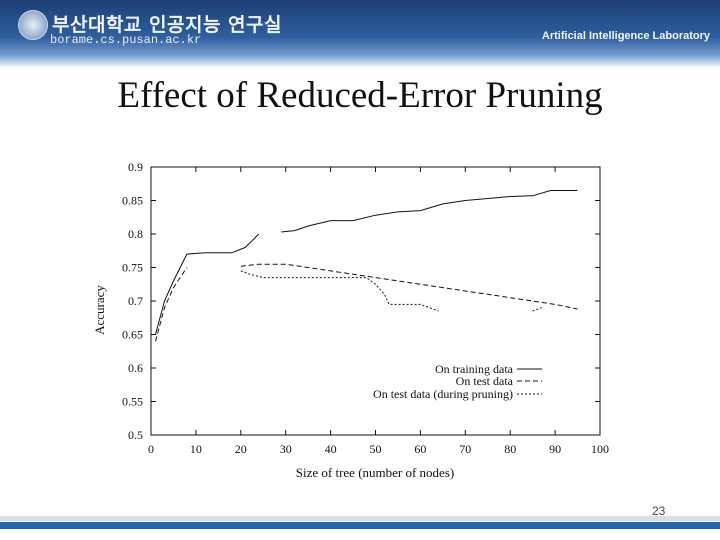  What do you see at coordinates (360, 95) in the screenshot?
I see `slide-title: Effect of Reduced-Error Pruning` at bounding box center [360, 95].